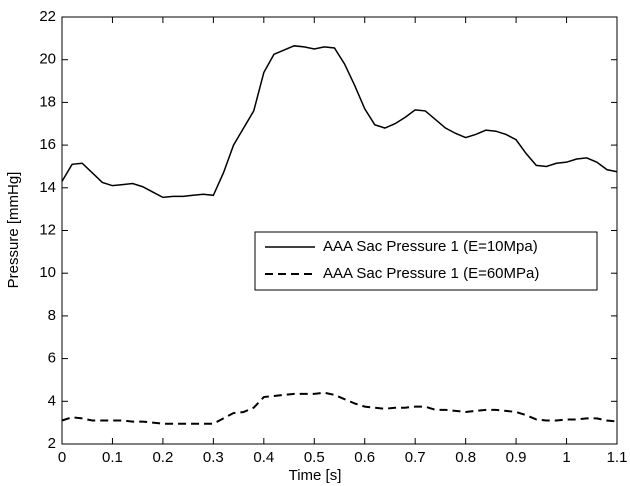 The width and height of the screenshot is (630, 486). I want to click on x-tick-label: 1.1, so click(617, 457).